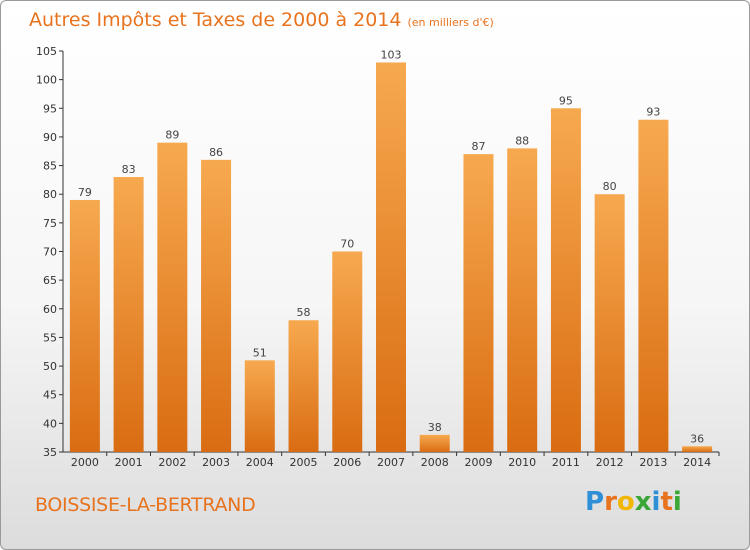 This screenshot has width=750, height=550. Describe the element at coordinates (653, 462) in the screenshot. I see `x-tick-label-2013: 2013` at that location.